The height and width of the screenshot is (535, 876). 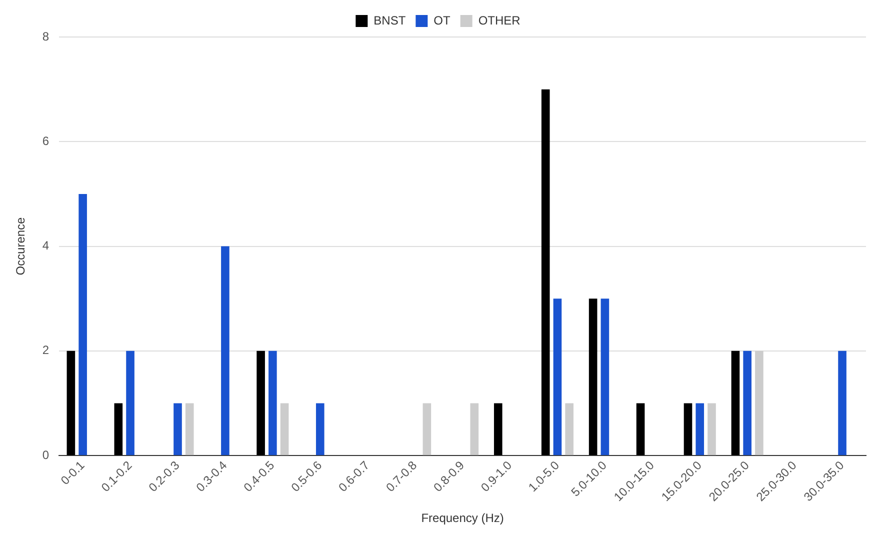 What do you see at coordinates (390, 20) in the screenshot?
I see `legend-label: BNST` at bounding box center [390, 20].